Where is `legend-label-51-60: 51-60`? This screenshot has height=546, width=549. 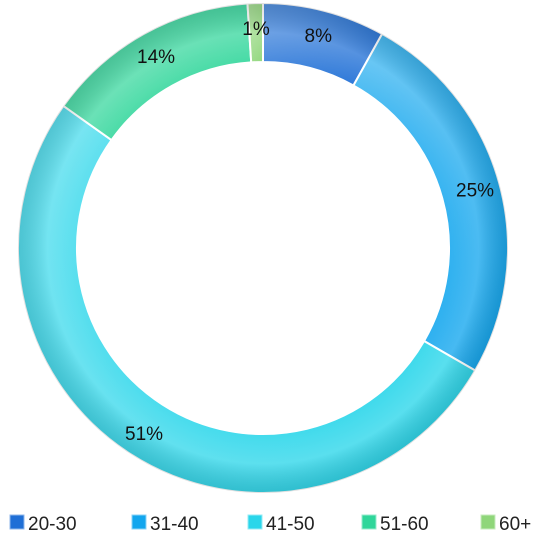
legend-label-51-60: 51-60 is located at coordinates (404, 524).